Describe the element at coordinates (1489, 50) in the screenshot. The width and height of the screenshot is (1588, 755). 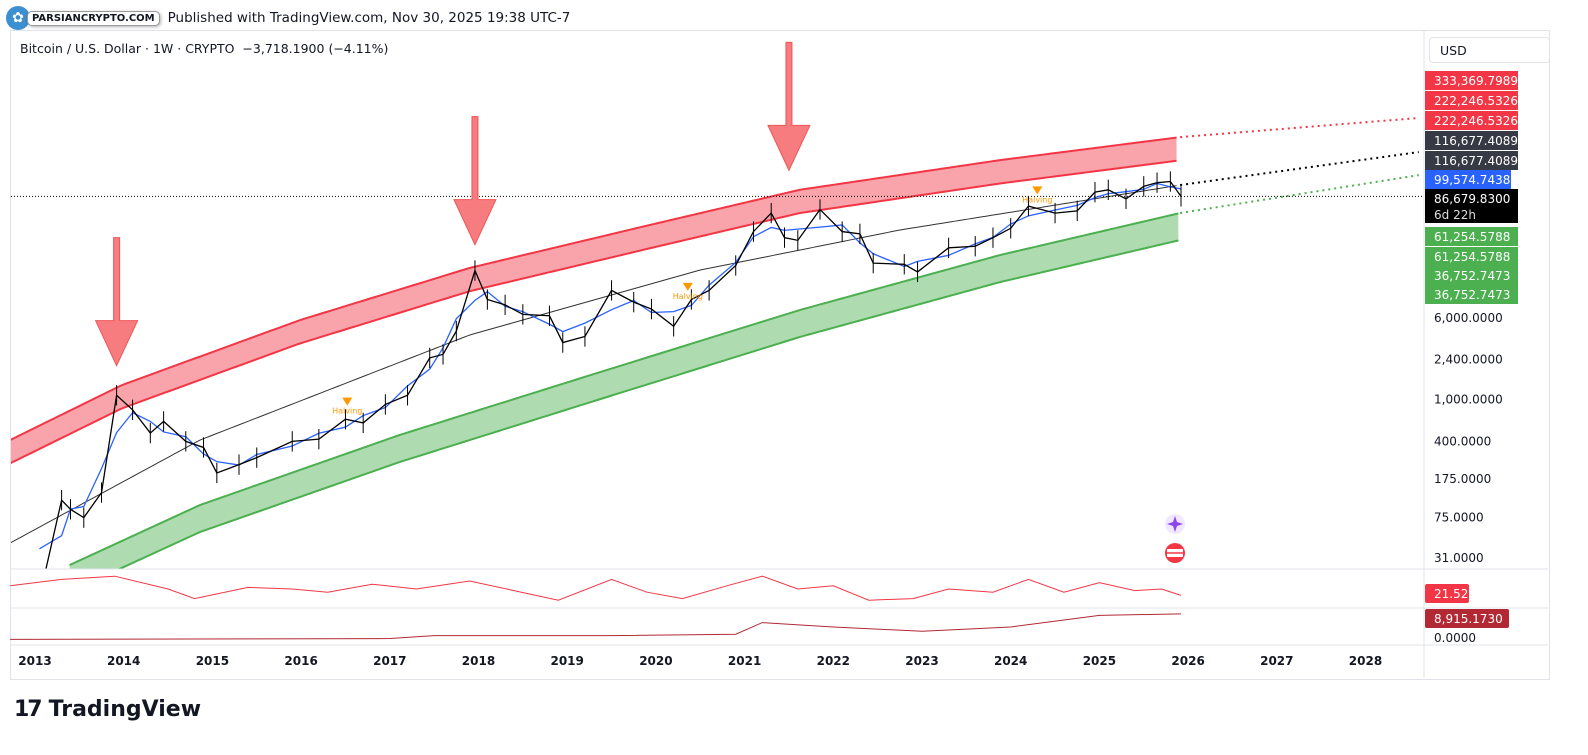
I see `currency-button: USD` at that location.